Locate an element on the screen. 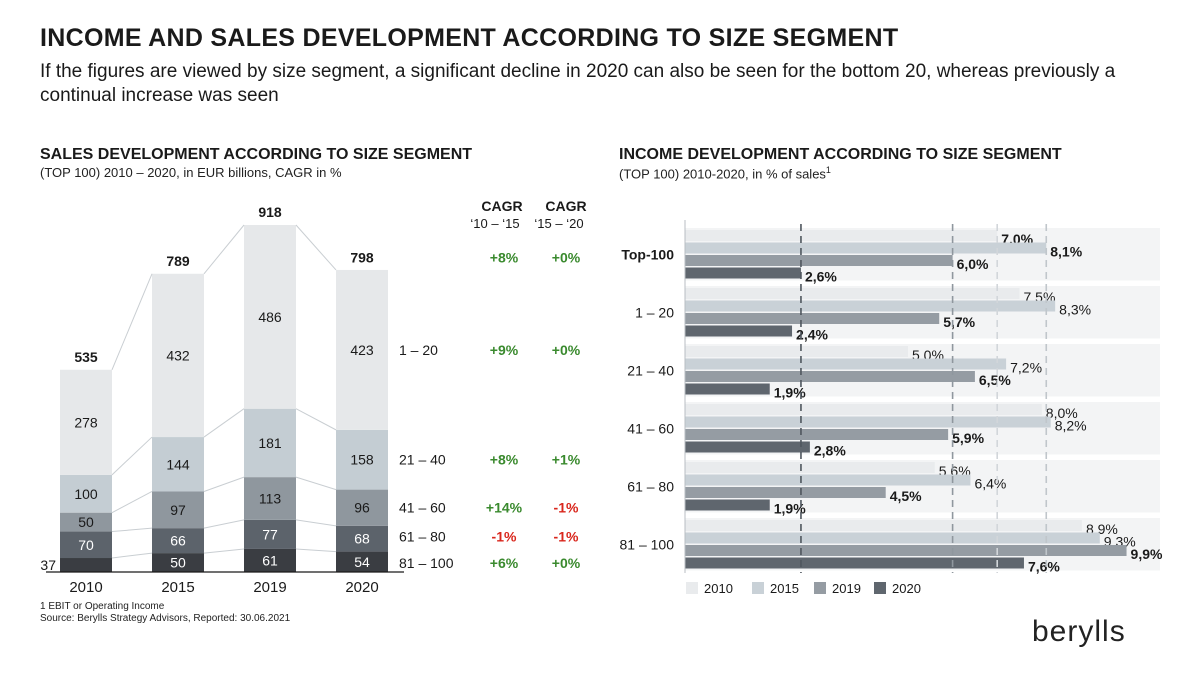 The height and width of the screenshot is (675, 1200). income-bar-label: 6,5% is located at coordinates (995, 380).